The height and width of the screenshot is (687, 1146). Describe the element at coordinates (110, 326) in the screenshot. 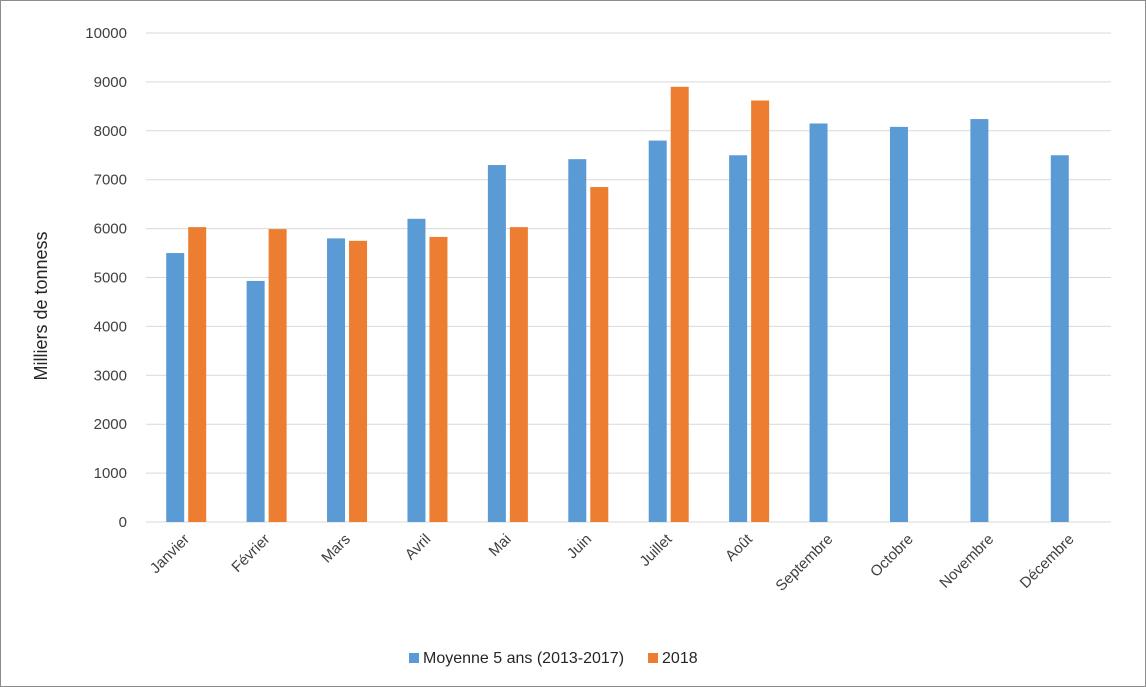

I see `y-tick-label: 4000` at that location.